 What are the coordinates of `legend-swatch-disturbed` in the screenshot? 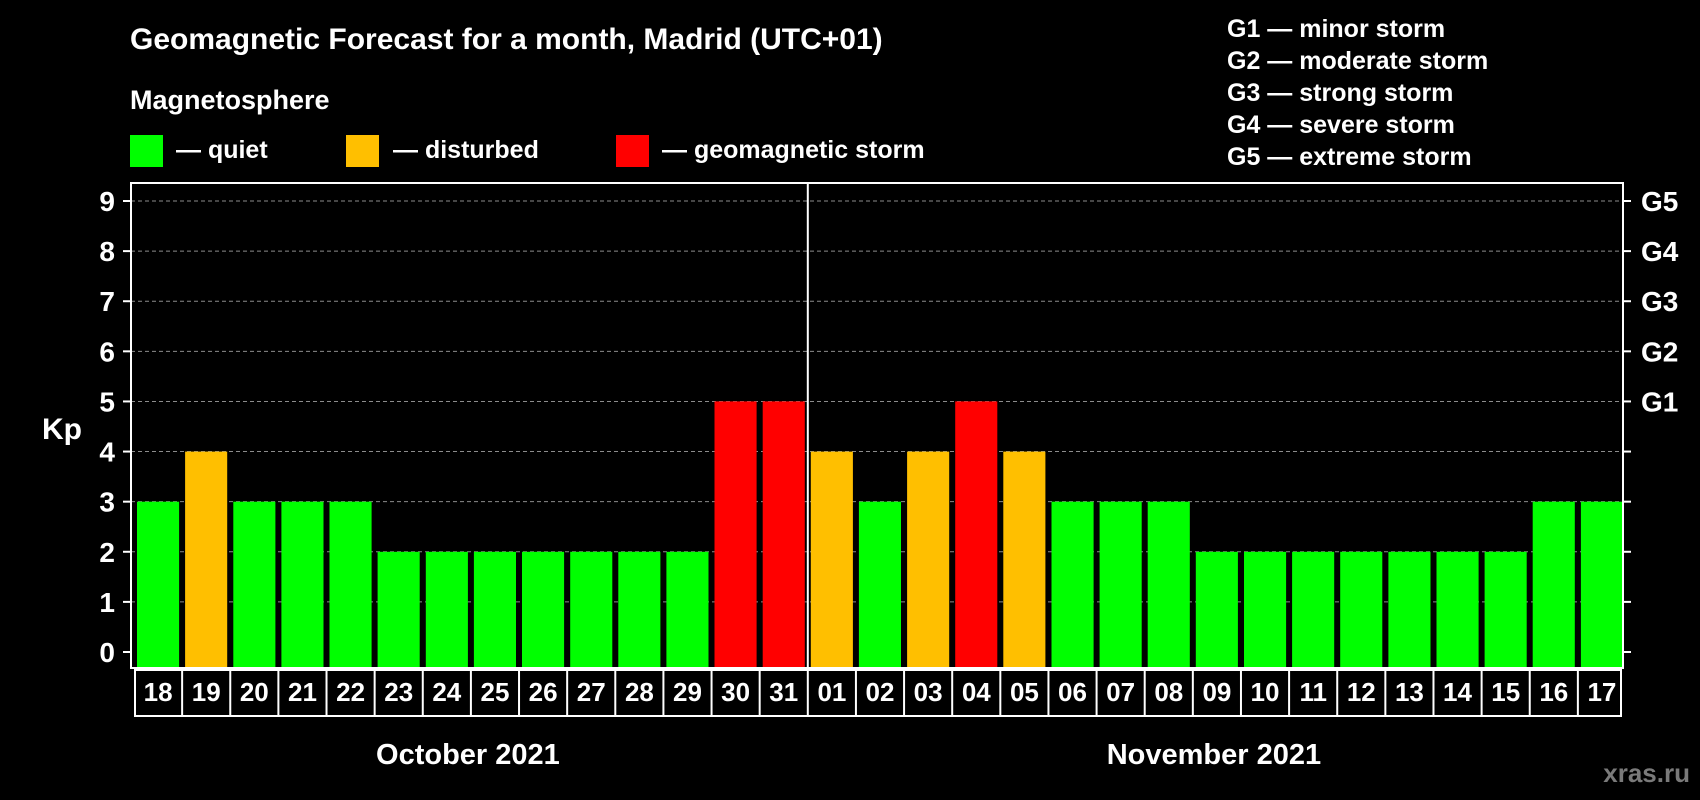 It's located at (362, 151).